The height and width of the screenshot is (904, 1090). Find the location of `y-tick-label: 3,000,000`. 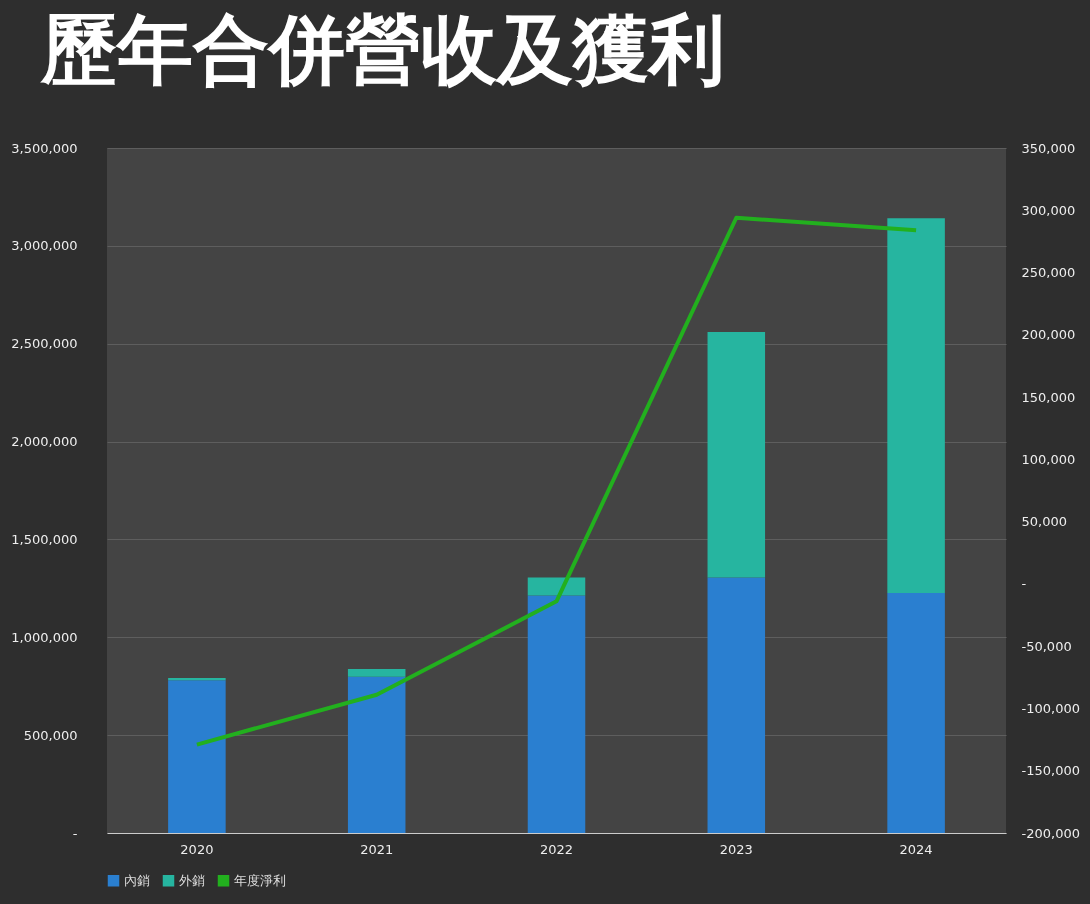

y-tick-label: 3,000,000 is located at coordinates (44, 246).